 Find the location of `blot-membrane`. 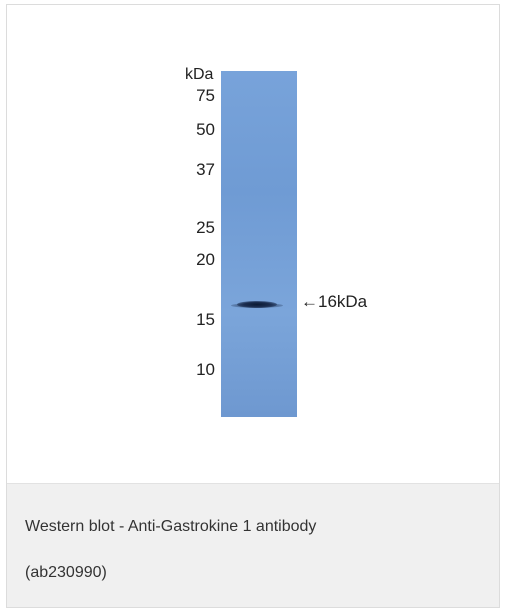

blot-membrane is located at coordinates (259, 244).